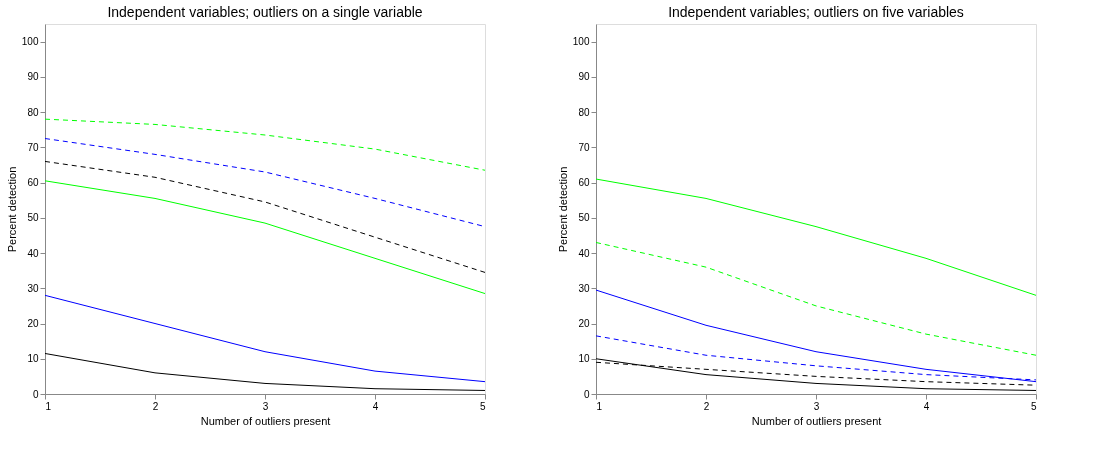  What do you see at coordinates (816, 12) in the screenshot?
I see `chart-title: Independent variables; outliers on five variables` at bounding box center [816, 12].